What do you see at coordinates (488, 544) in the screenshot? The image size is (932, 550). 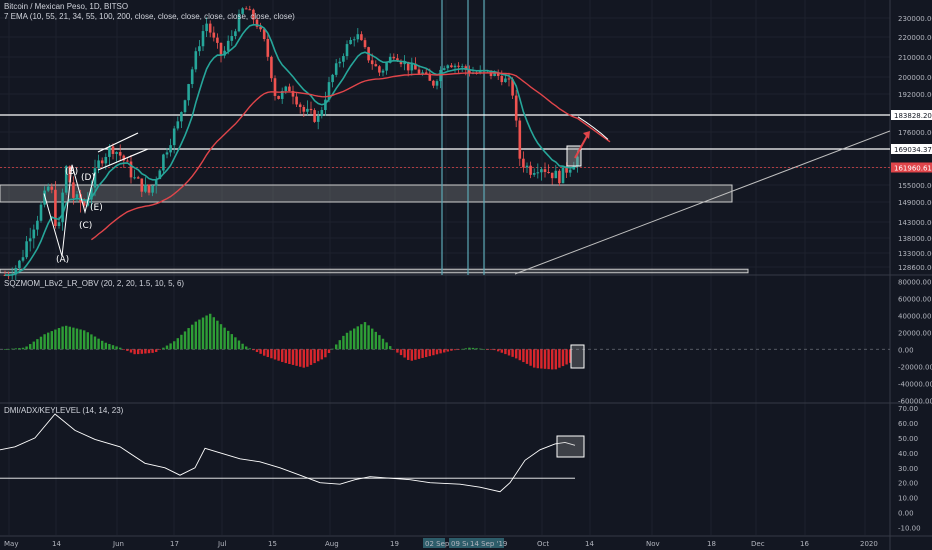 I see `time-tick-10: 14 Sep '19` at bounding box center [488, 544].